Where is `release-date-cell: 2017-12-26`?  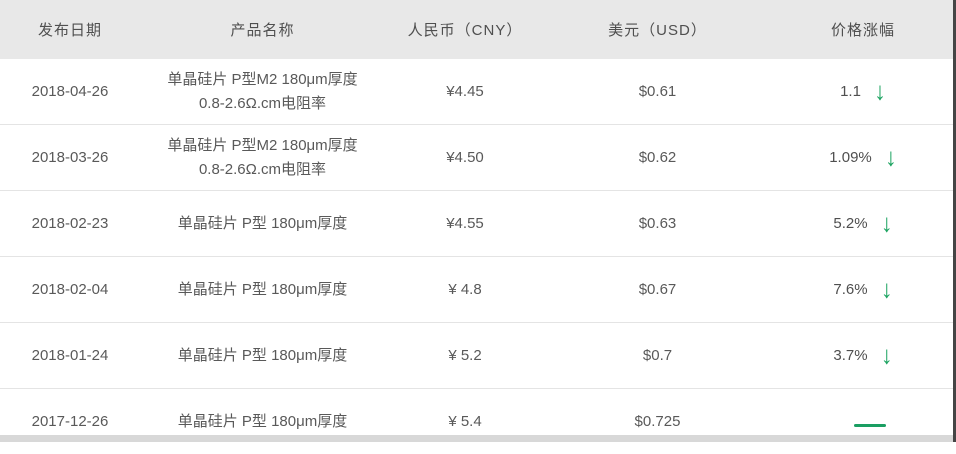 release-date-cell: 2017-12-26 is located at coordinates (70, 421).